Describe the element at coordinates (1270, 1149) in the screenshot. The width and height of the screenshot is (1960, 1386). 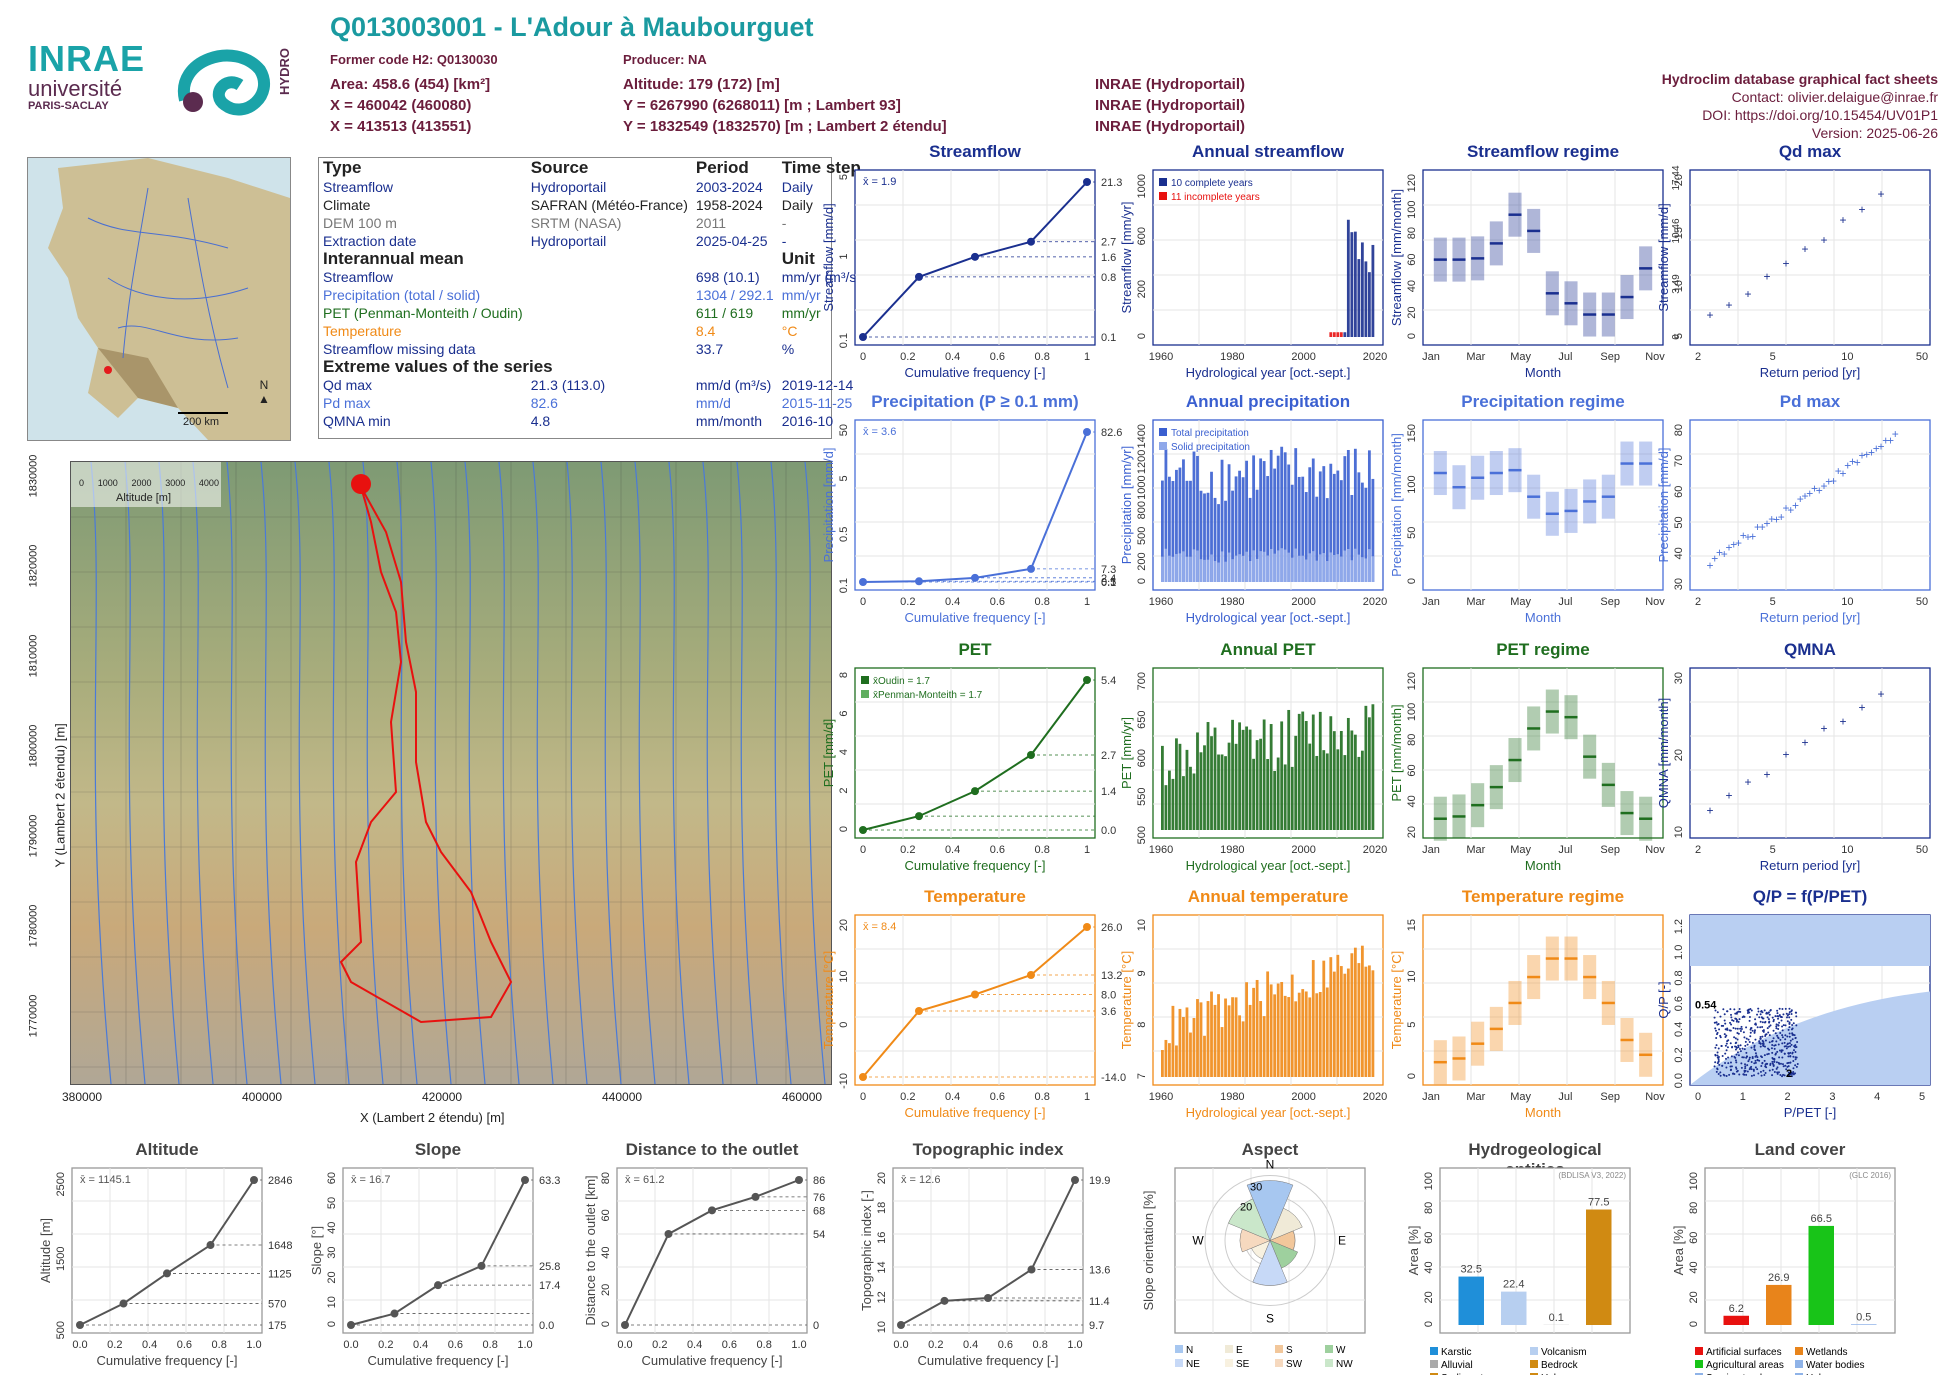
I see `aspect-title: Aspect` at that location.